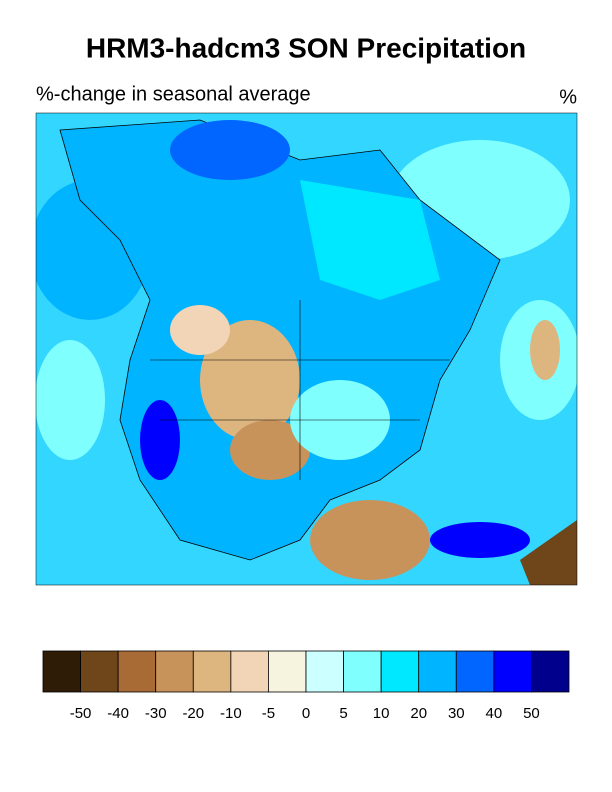  Describe the element at coordinates (173, 94) in the screenshot. I see `subtitle: %-change in seasonal average` at that location.